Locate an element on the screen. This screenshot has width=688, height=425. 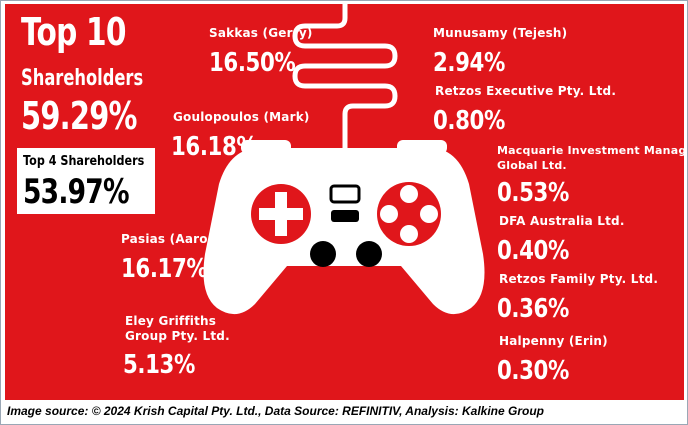
shareholder-value-1: 16.50% is located at coordinates (252, 63).